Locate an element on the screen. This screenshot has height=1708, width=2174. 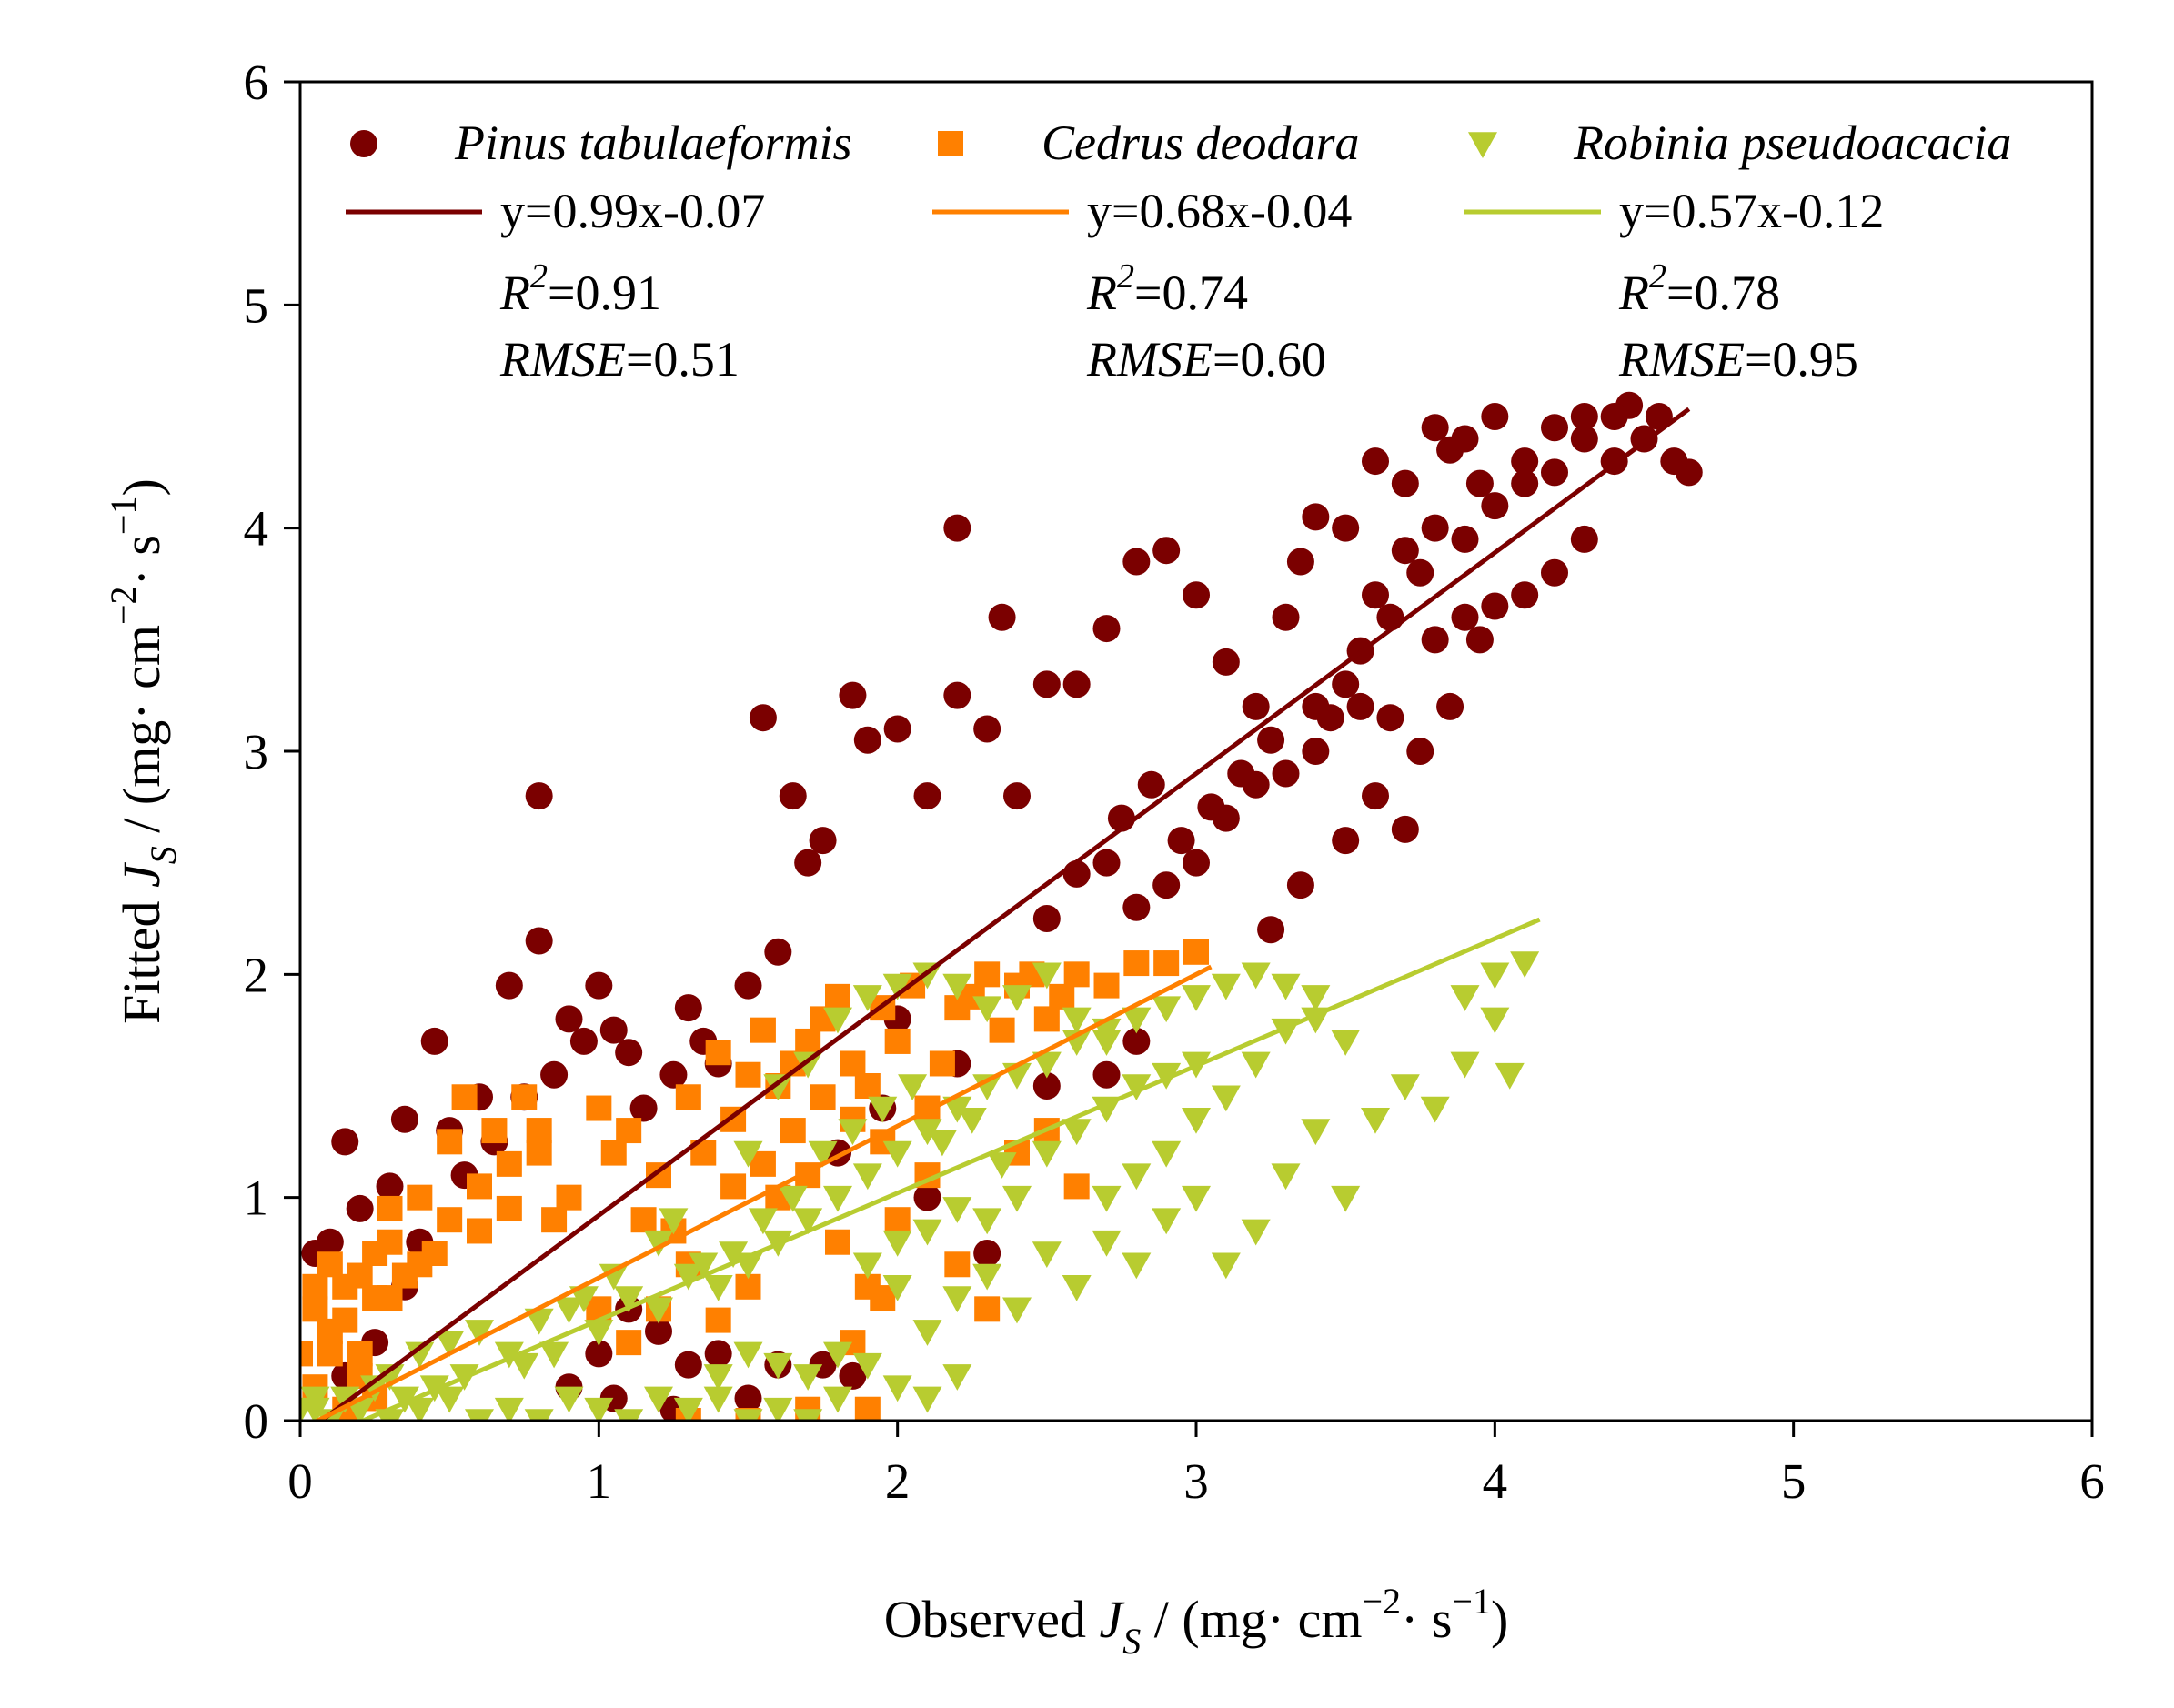
x-axis-title: Observed JS / (mg· cm−2· s−1) is located at coordinates (1196, 1621).